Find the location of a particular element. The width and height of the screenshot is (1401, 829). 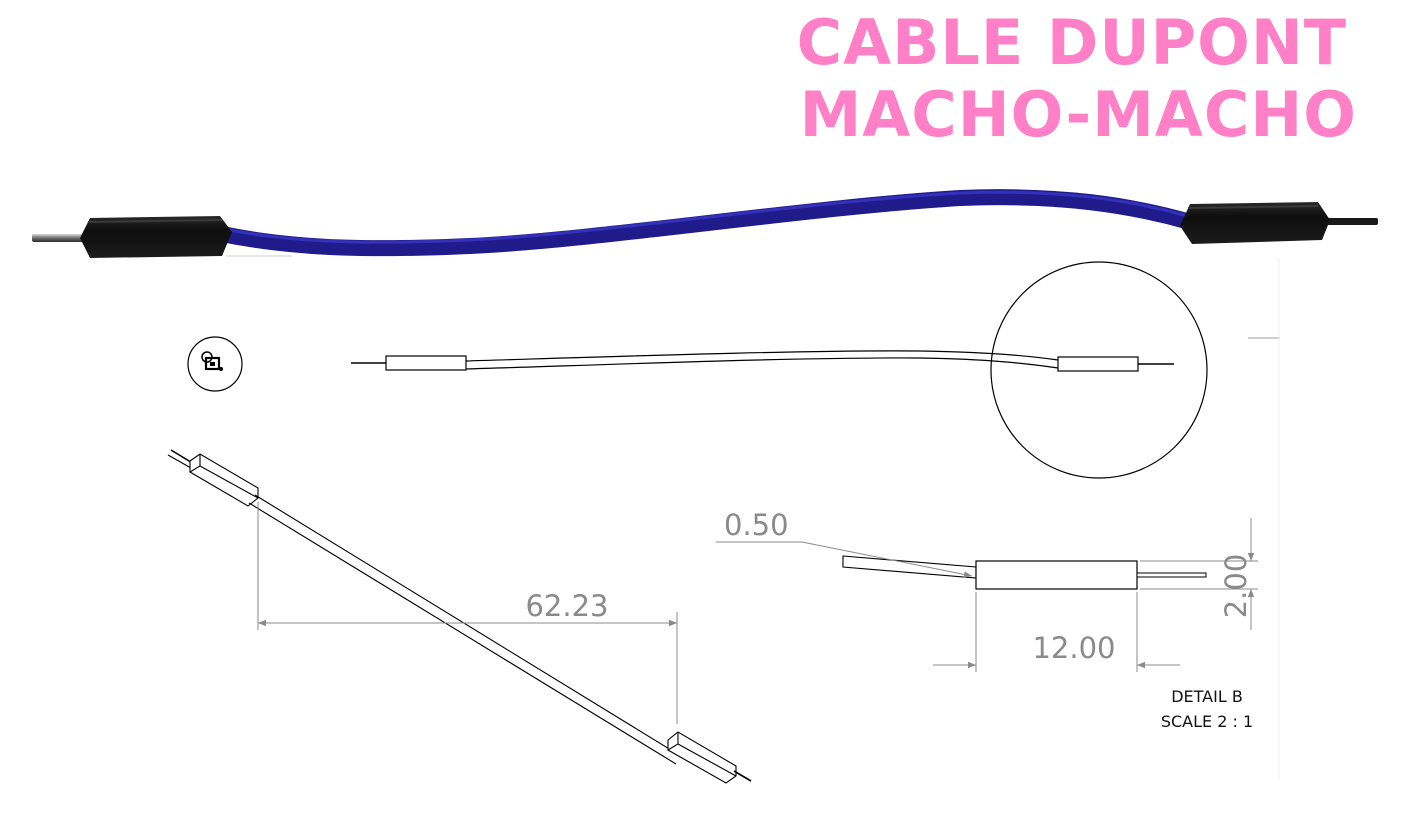

left-housing-edge is located at coordinates (155, 221).